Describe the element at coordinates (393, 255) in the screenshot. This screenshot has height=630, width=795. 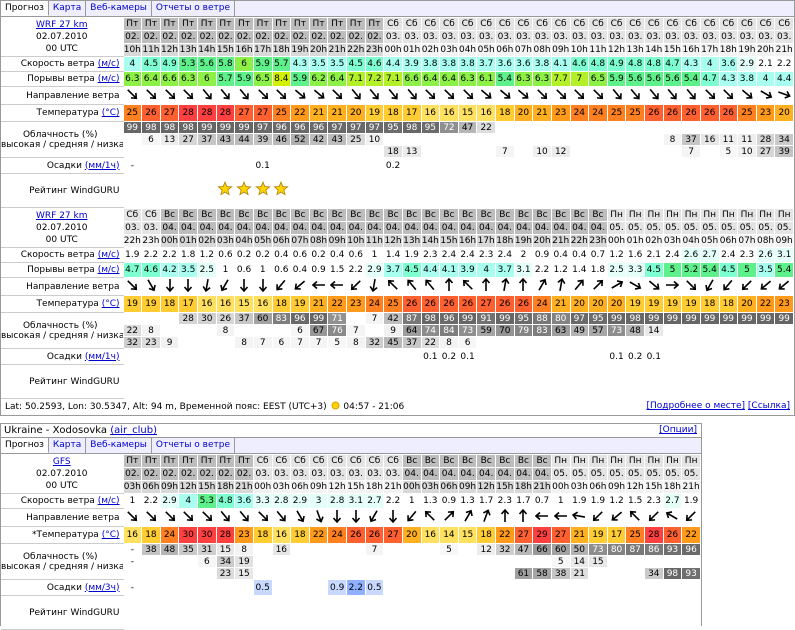
I see `speed-cell: 1.4` at that location.